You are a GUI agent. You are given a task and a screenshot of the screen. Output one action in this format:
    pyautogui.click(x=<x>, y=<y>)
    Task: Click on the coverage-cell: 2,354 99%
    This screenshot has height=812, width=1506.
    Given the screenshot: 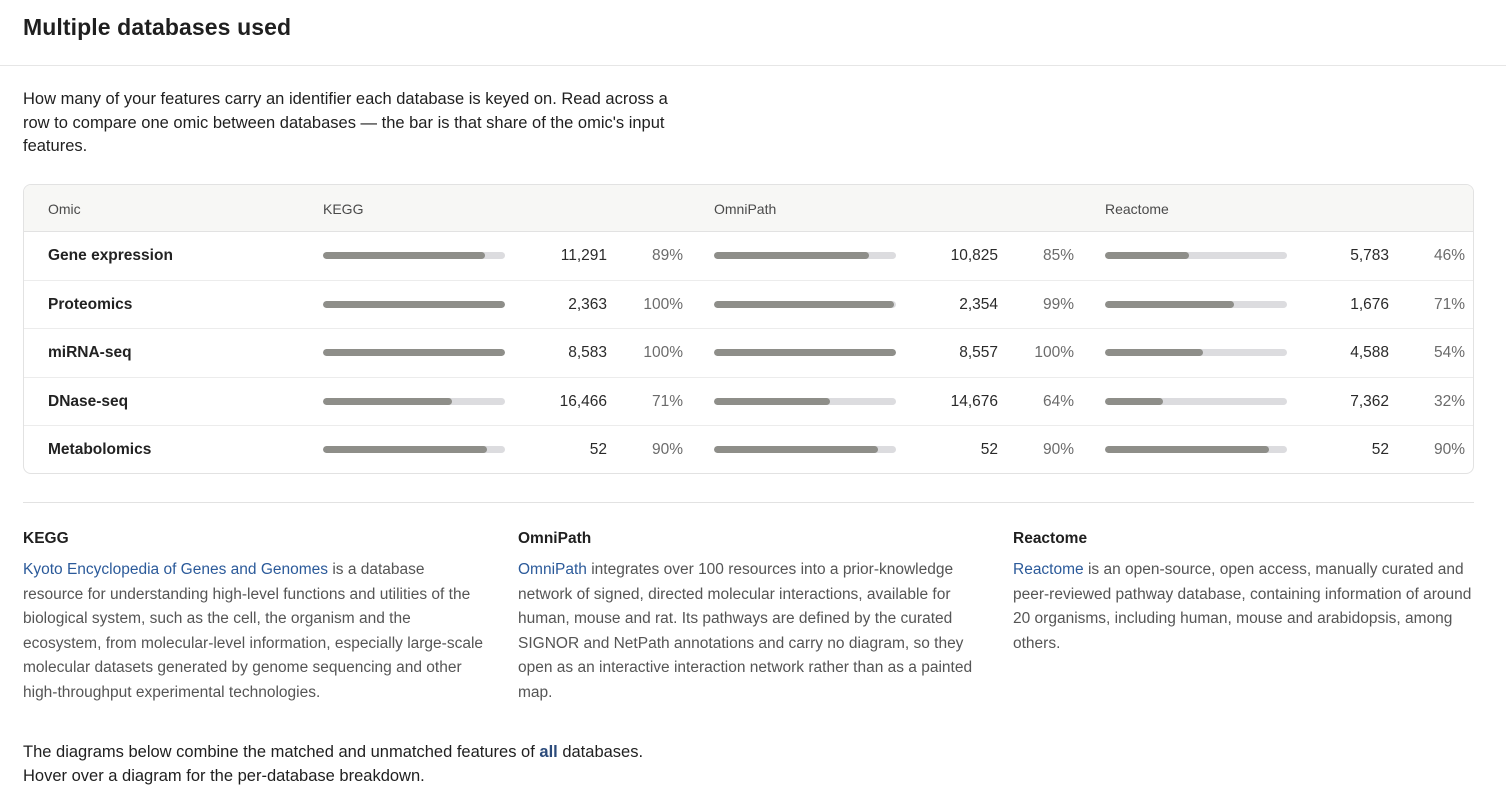 What is the action you would take?
    pyautogui.click(x=894, y=305)
    